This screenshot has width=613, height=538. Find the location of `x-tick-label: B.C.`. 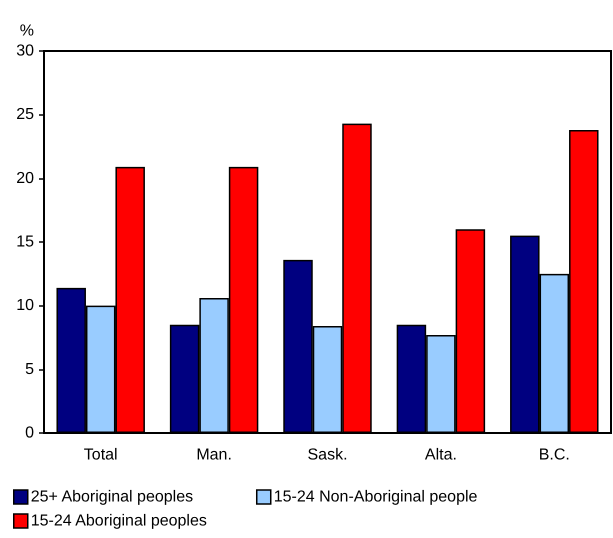

x-tick-label: B.C. is located at coordinates (554, 455).